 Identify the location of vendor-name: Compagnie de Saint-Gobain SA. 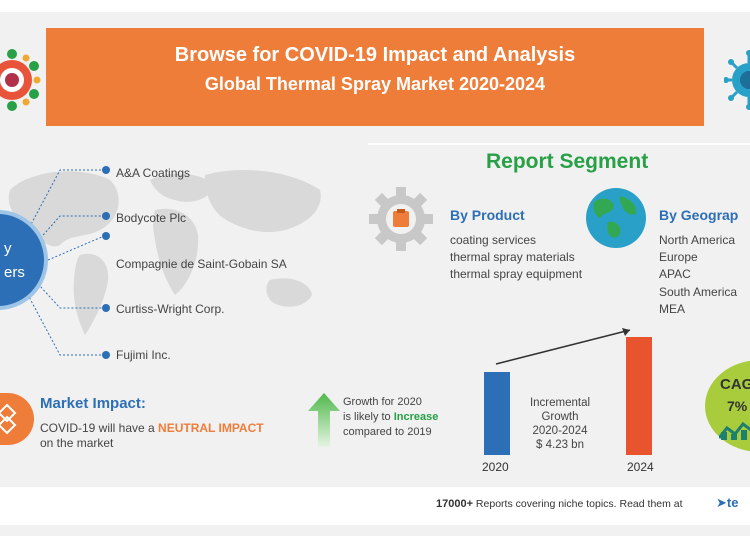
(201, 264).